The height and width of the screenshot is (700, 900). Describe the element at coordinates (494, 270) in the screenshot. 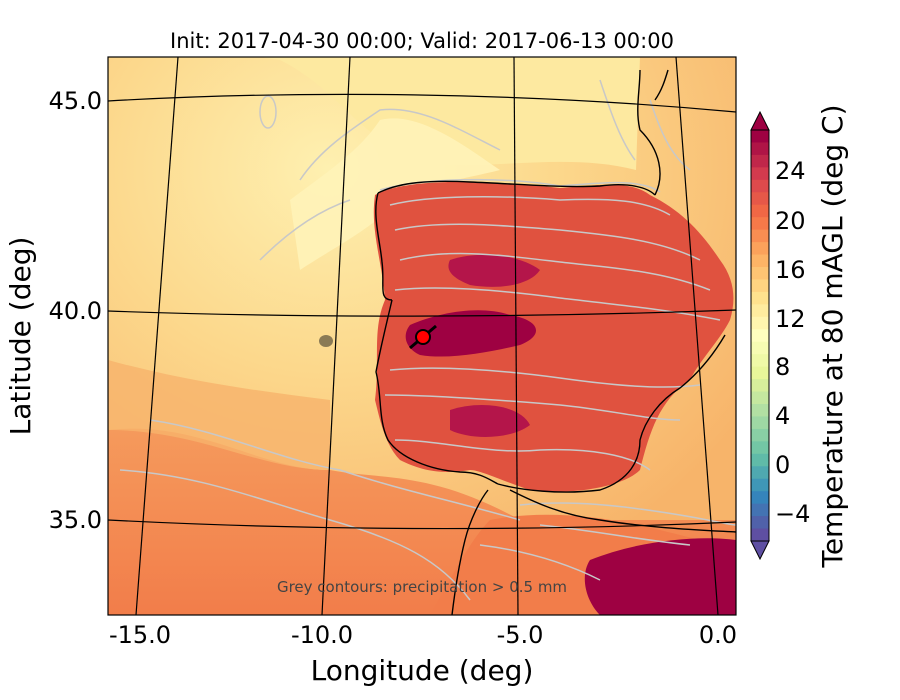

I see `iberia-hot-north` at that location.